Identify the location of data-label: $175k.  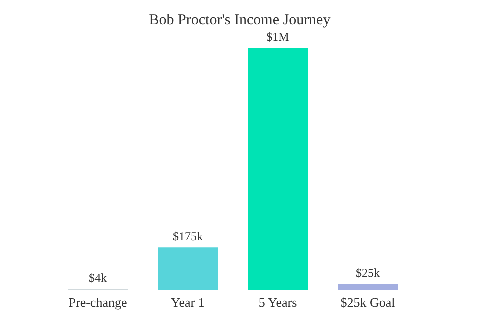
(188, 237).